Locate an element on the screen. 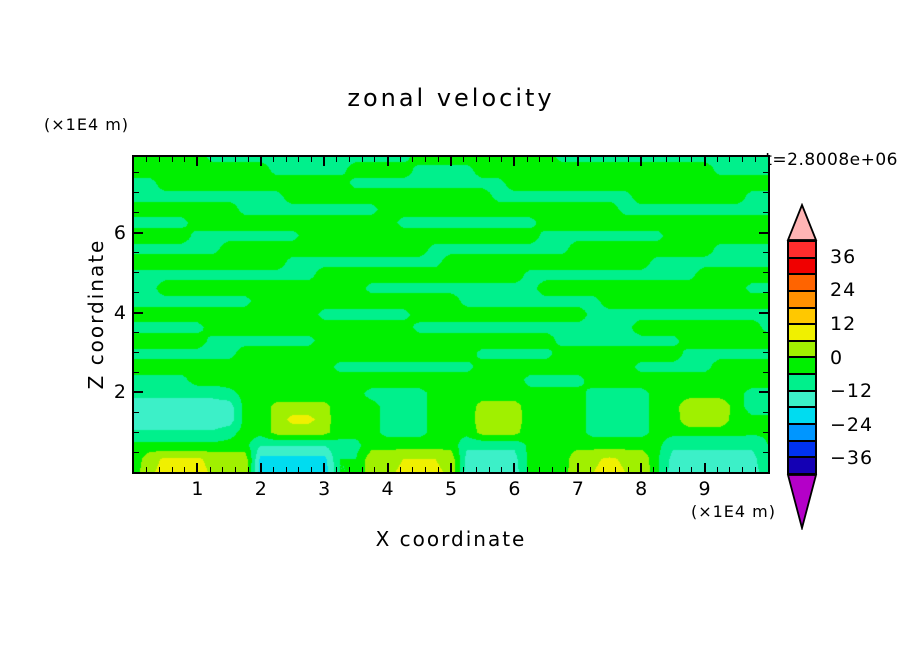  y-axis-units-label: (×1E4 m) is located at coordinates (87, 124).